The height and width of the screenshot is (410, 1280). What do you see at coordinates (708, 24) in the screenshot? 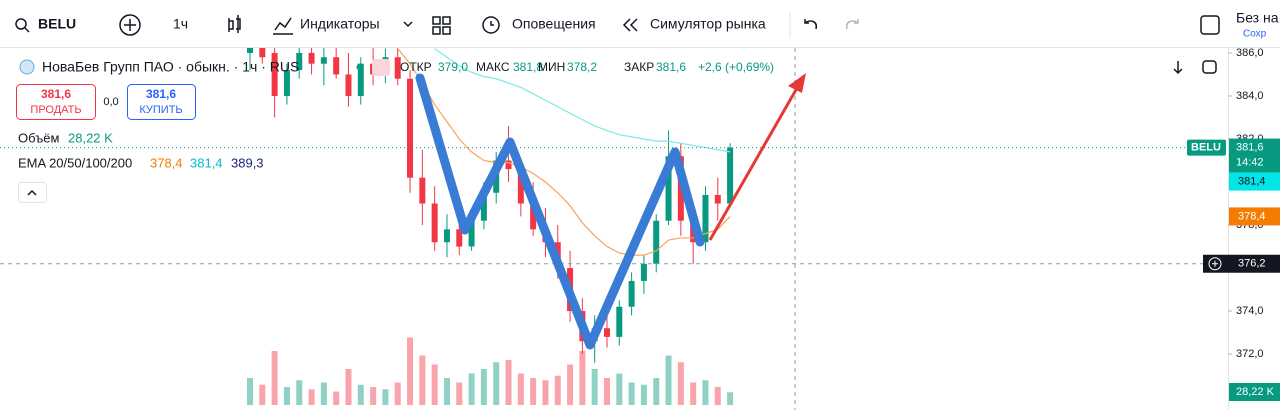
I see `replay: Симулятор рынка` at bounding box center [708, 24].